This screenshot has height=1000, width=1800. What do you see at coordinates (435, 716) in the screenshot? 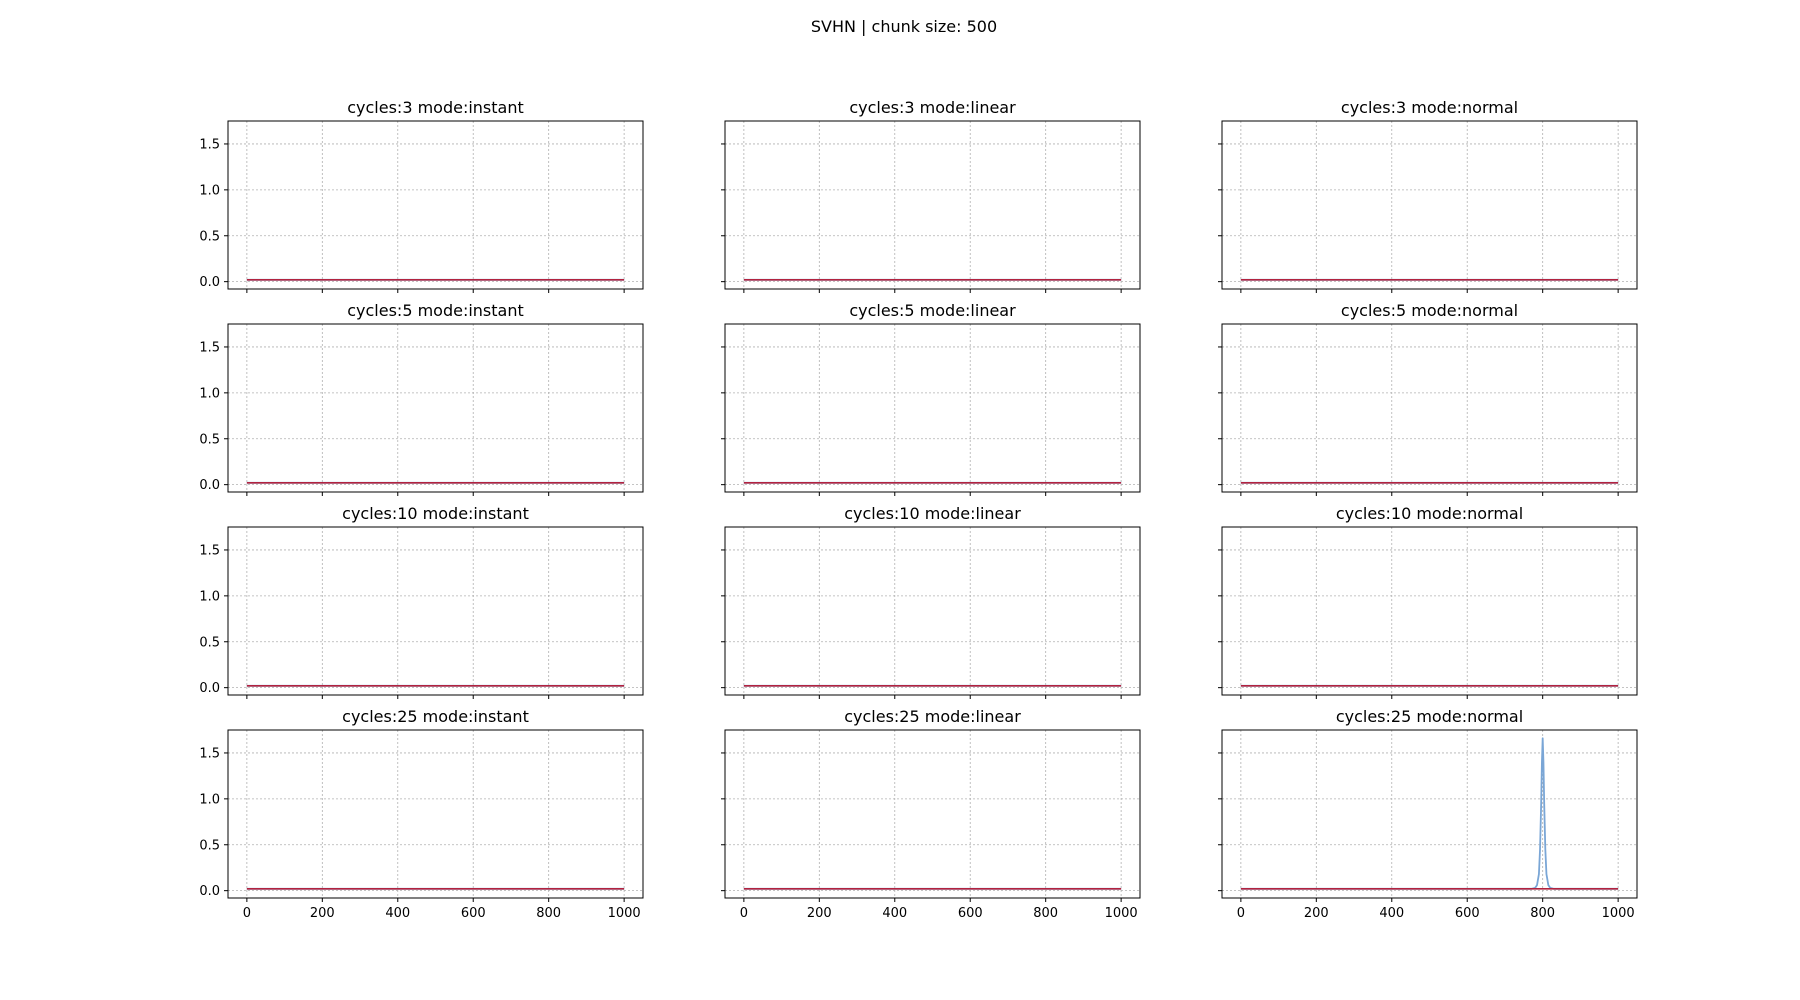
I see `subplot-title: cycles:25 mode:instant` at bounding box center [435, 716].